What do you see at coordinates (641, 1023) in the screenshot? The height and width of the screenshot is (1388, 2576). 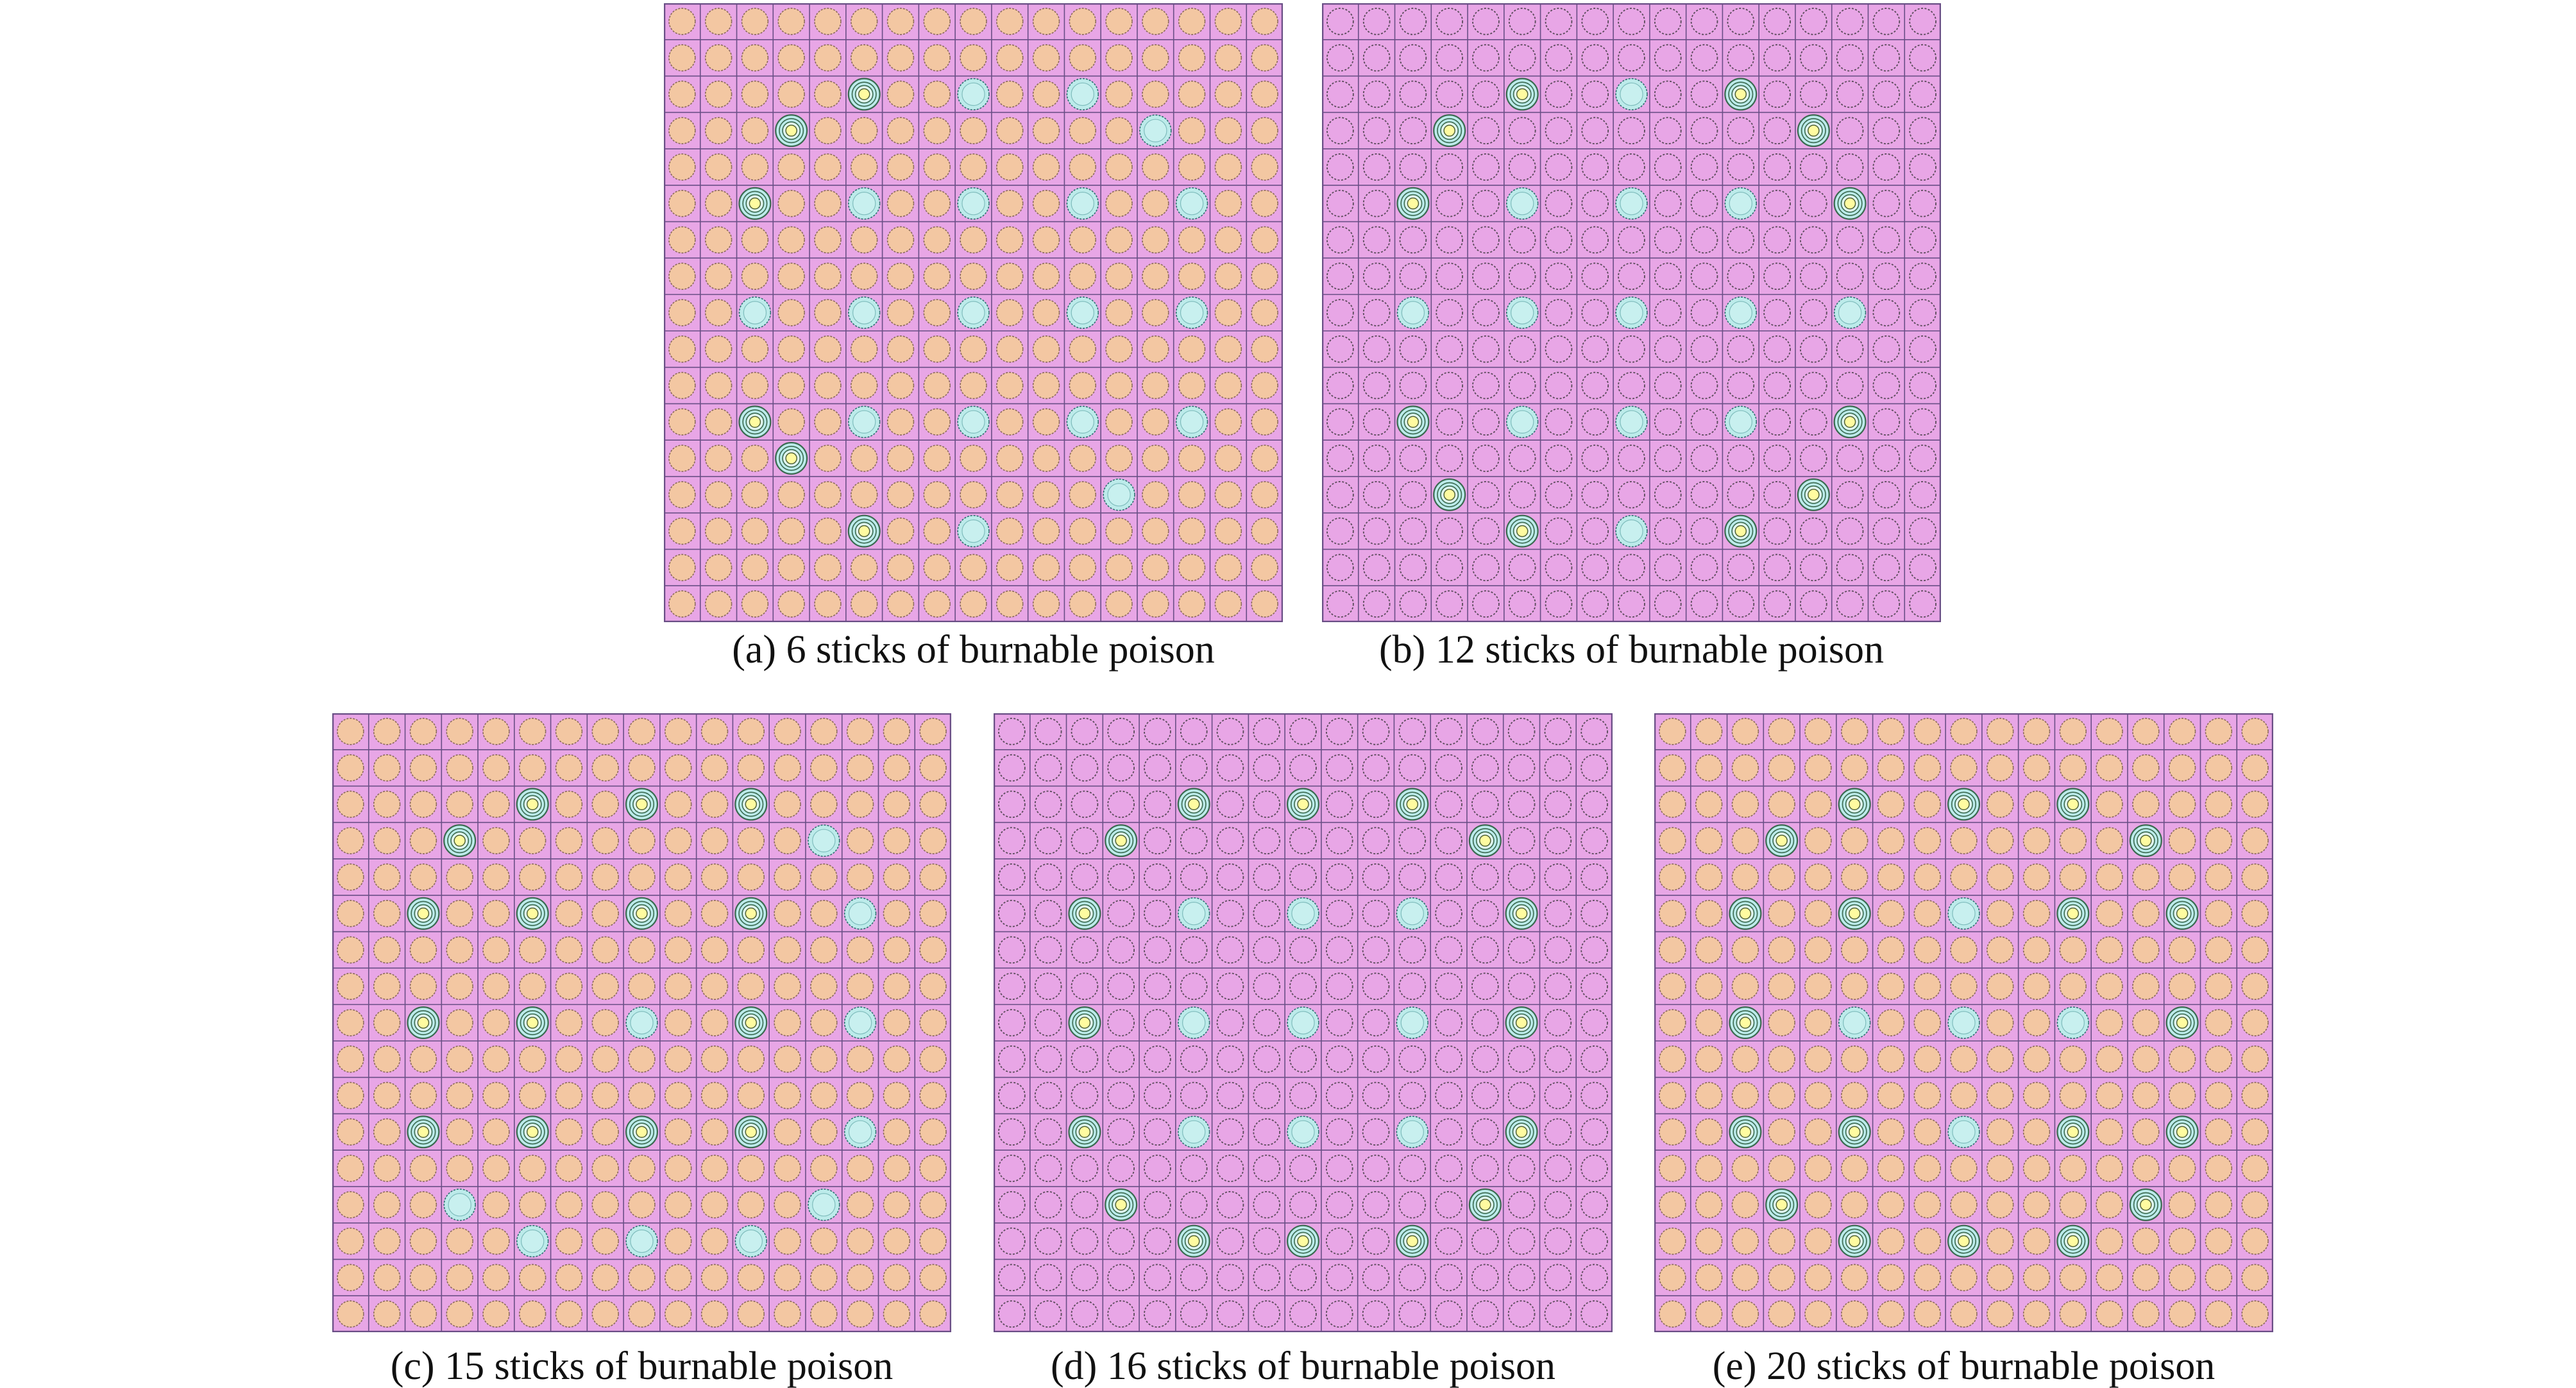 I see `assembly-border` at bounding box center [641, 1023].